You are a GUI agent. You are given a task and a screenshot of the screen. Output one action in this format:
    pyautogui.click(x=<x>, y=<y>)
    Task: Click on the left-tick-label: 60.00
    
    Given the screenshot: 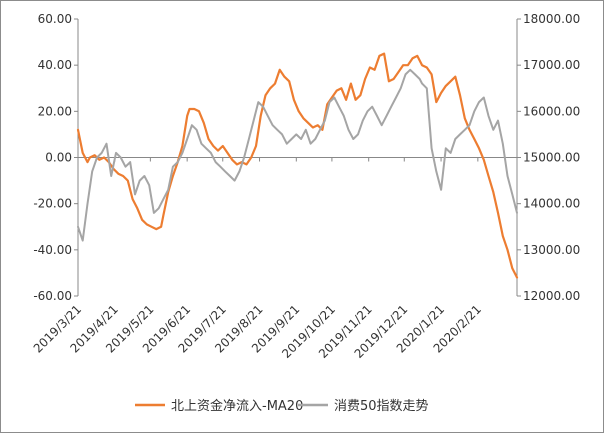 What is the action you would take?
    pyautogui.click(x=55, y=19)
    